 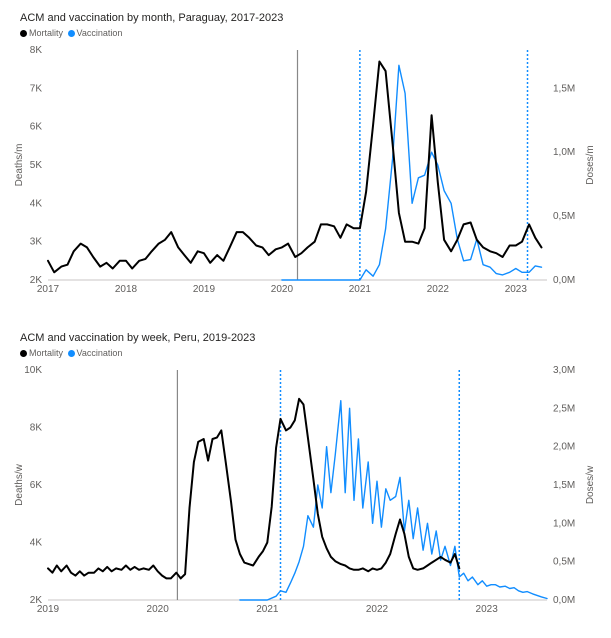 I want to click on x-tick-label: 2017, so click(x=48, y=289).